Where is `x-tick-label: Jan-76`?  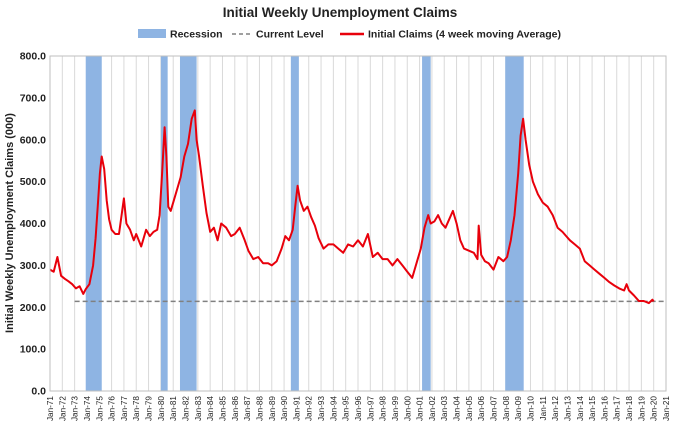
x-tick-label: Jan-76 is located at coordinates (112, 408).